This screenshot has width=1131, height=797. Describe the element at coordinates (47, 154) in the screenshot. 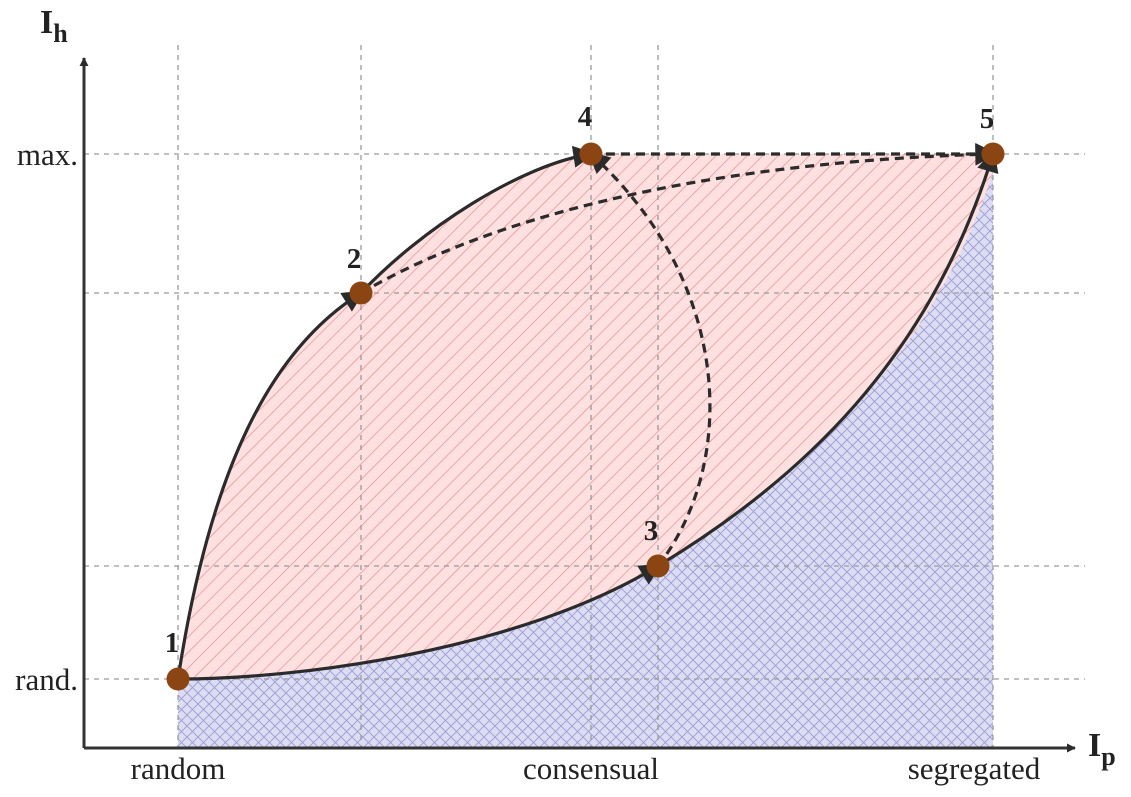

I see `y-tick-max: max.` at that location.